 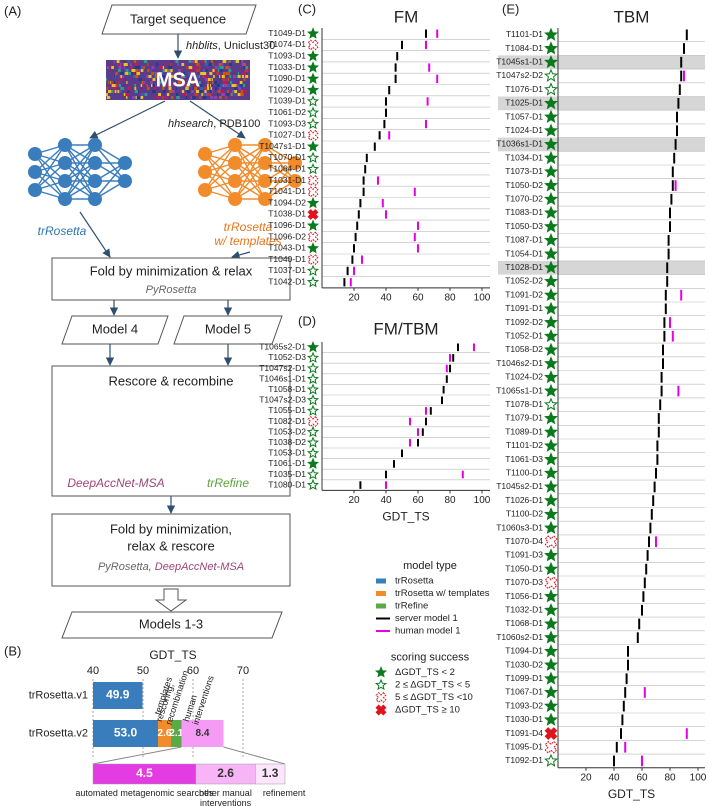 What do you see at coordinates (524, 404) in the screenshot?
I see `category-label: T1078-D1` at bounding box center [524, 404].